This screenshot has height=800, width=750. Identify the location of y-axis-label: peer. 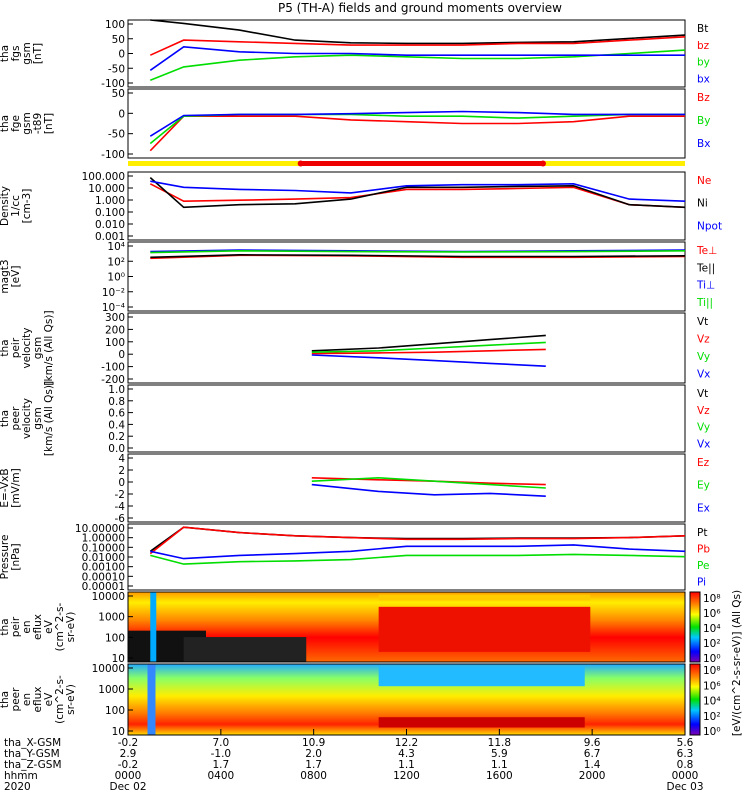
(16, 418).